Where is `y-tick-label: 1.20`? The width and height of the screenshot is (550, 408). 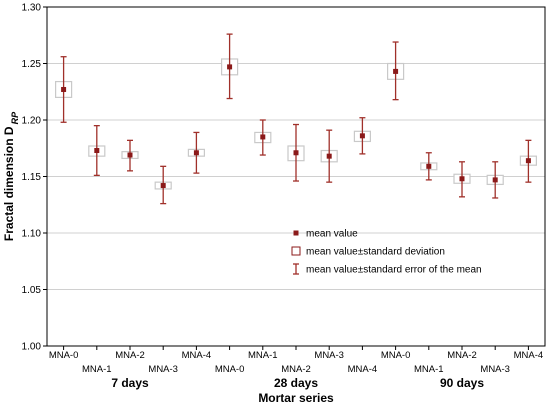
y-tick-label: 1.20 is located at coordinates (32, 121).